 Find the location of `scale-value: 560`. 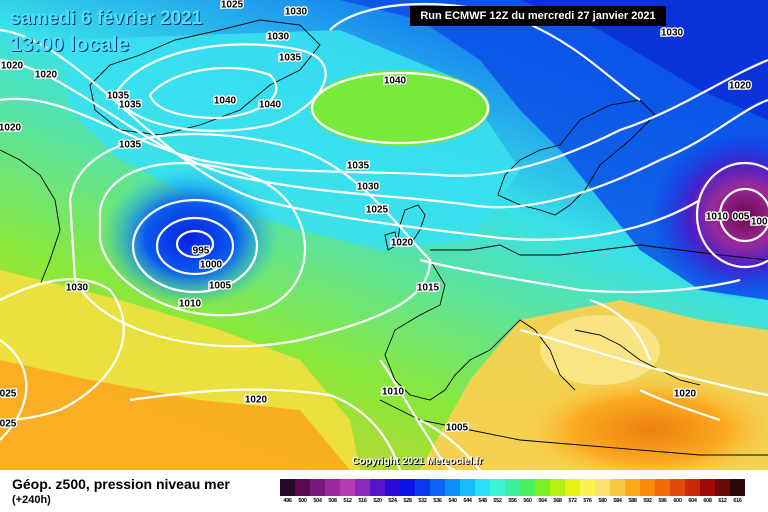

scale-value: 560 is located at coordinates (527, 501).